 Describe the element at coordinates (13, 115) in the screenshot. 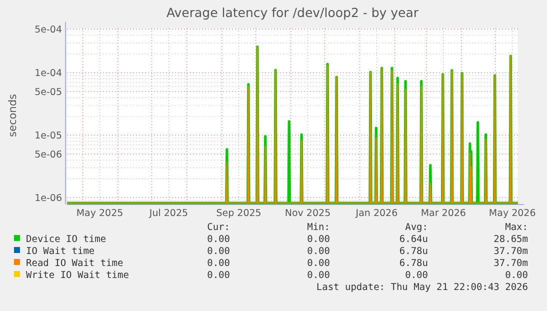

I see `y-axis-title: seconds` at that location.